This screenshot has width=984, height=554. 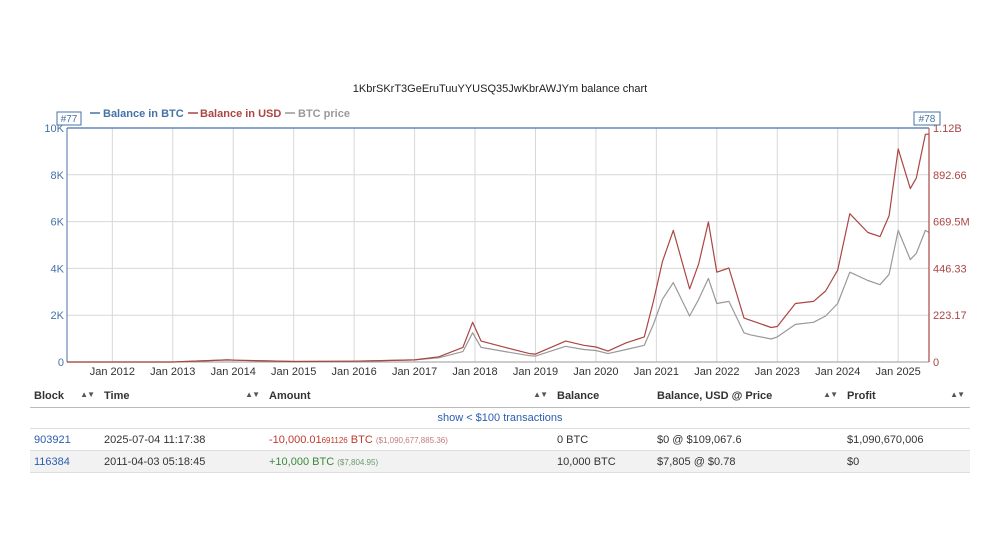 I want to click on start-marker-label: #77, so click(x=69, y=119).